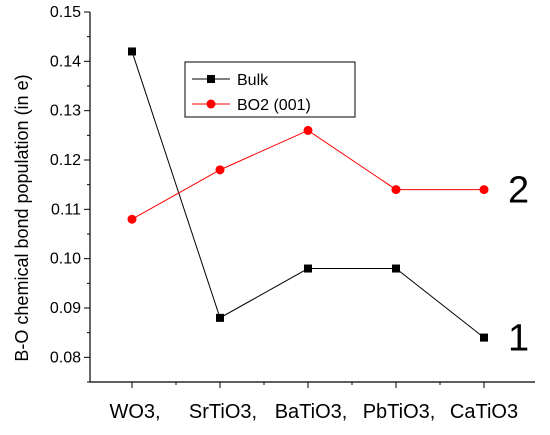 This screenshot has height=435, width=550. I want to click on y-ticks: 0.08 0.09 0.10 0.11 0.12 0.13 0.14 0.15, so click(70, 193).